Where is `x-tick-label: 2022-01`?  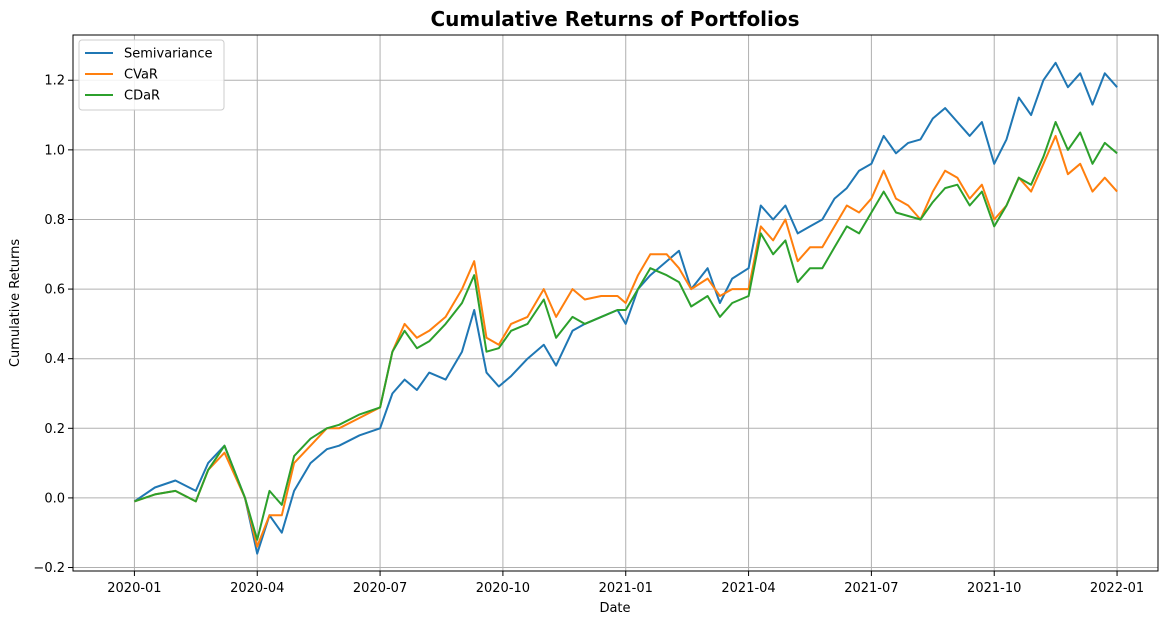 x-tick-label: 2022-01 is located at coordinates (1117, 588).